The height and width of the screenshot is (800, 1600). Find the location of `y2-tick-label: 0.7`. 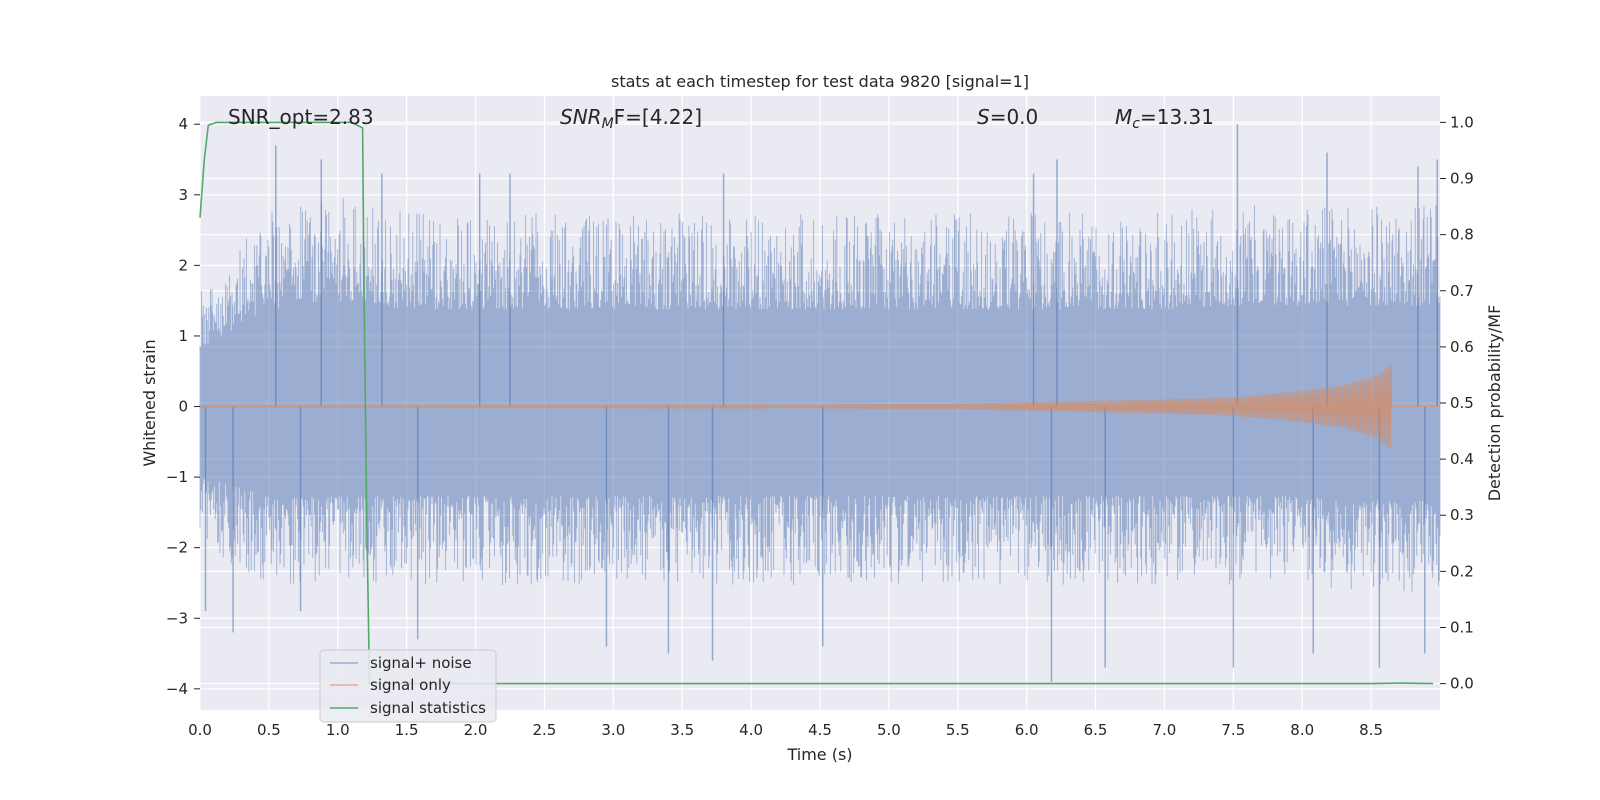

y2-tick-label: 0.7 is located at coordinates (1462, 291).